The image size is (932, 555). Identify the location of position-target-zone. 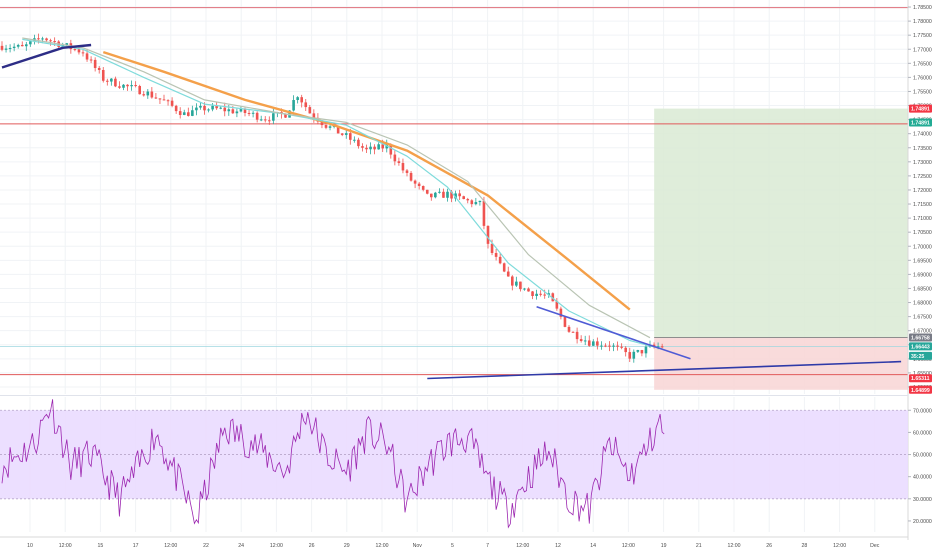
(781, 223).